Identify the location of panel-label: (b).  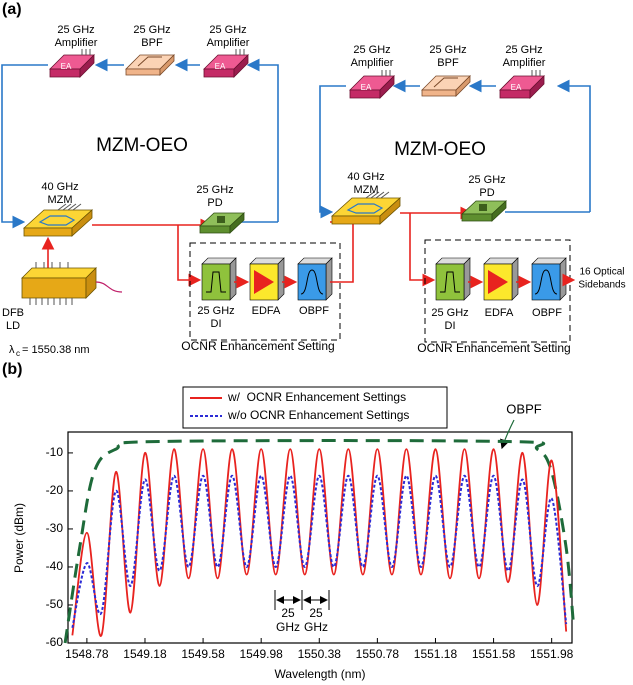
(12, 369).